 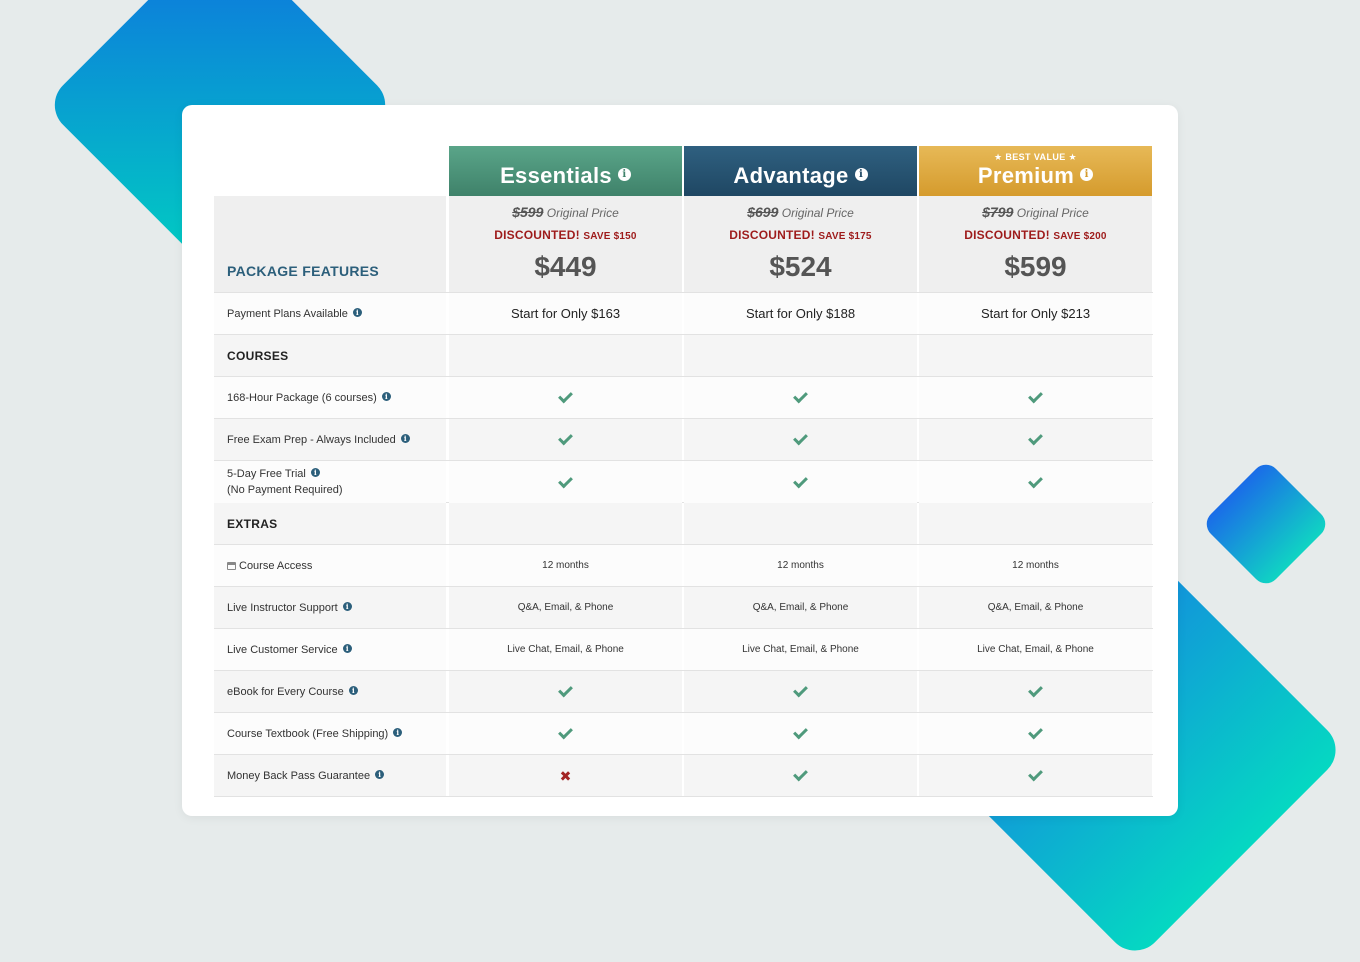 I want to click on feature-sublabel: (No Payment Required), so click(x=285, y=490).